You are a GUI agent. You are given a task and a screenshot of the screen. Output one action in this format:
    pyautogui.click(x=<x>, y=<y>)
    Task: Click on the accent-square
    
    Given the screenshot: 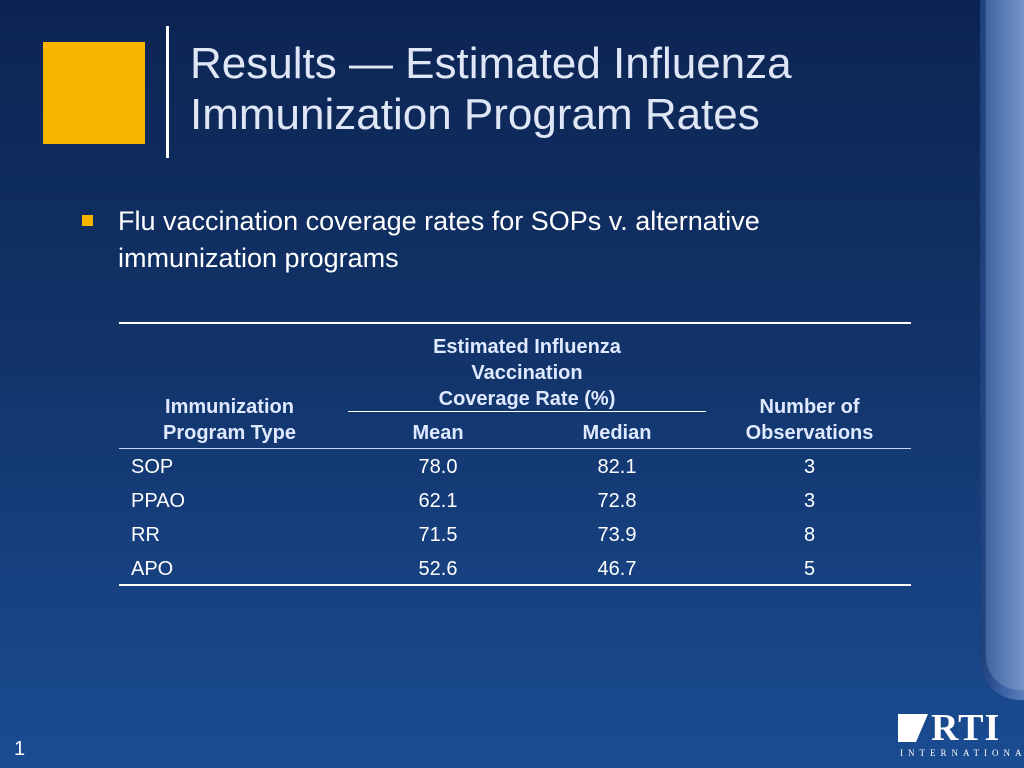 What is the action you would take?
    pyautogui.click(x=94, y=93)
    